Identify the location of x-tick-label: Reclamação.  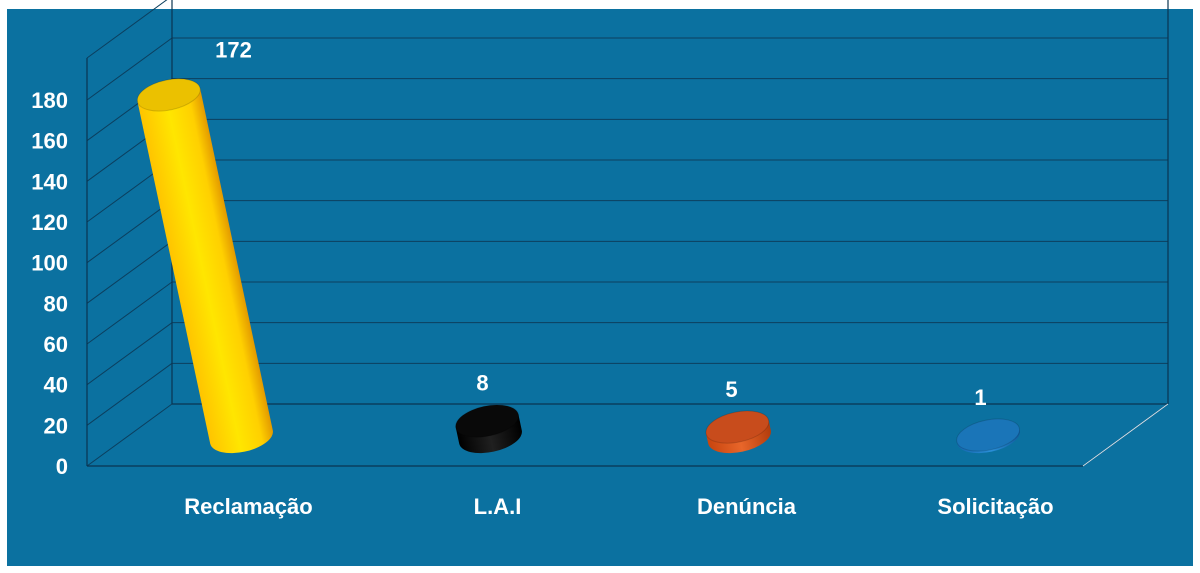
(248, 506).